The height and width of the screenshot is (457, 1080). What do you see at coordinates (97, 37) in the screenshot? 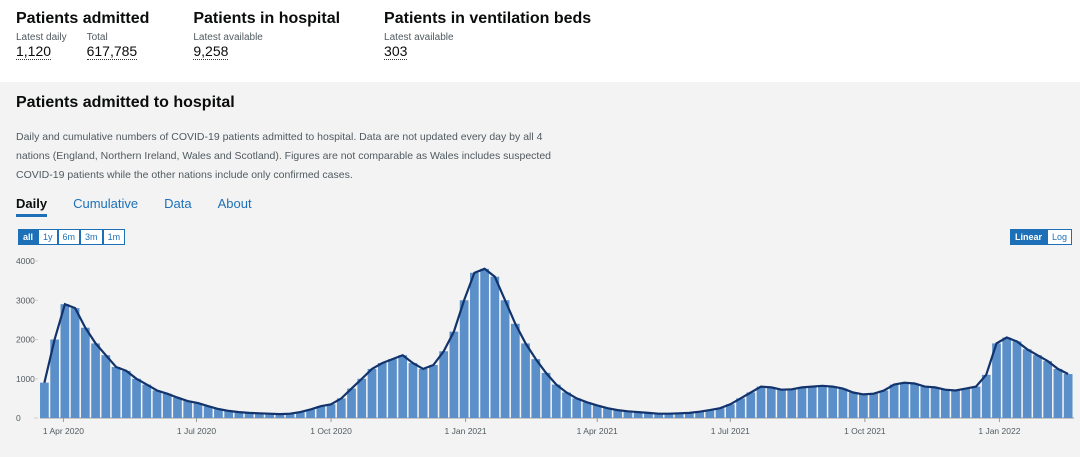
I see `stat-label: Total` at bounding box center [97, 37].